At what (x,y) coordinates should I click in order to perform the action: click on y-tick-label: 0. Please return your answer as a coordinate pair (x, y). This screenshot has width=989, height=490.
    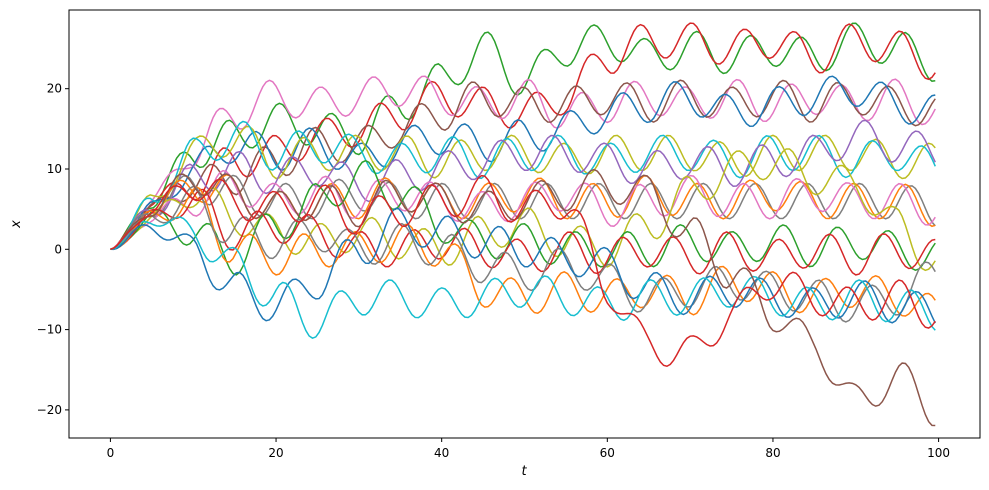
    Looking at the image, I should click on (58, 249).